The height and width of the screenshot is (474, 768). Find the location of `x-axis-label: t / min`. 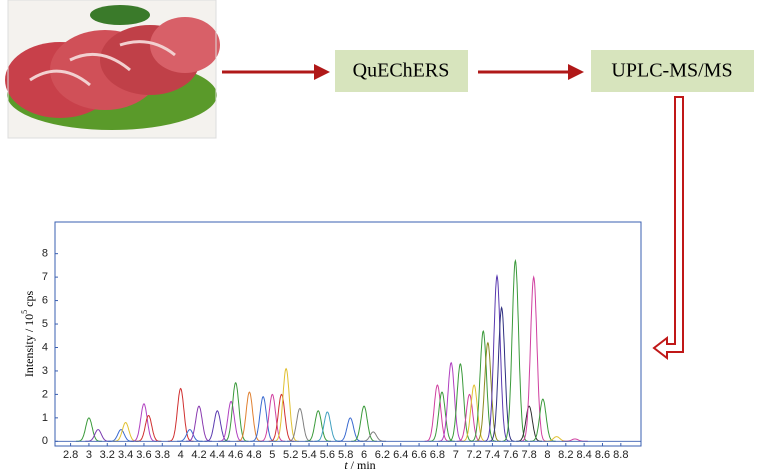

x-axis-label: t / min is located at coordinates (359, 465).